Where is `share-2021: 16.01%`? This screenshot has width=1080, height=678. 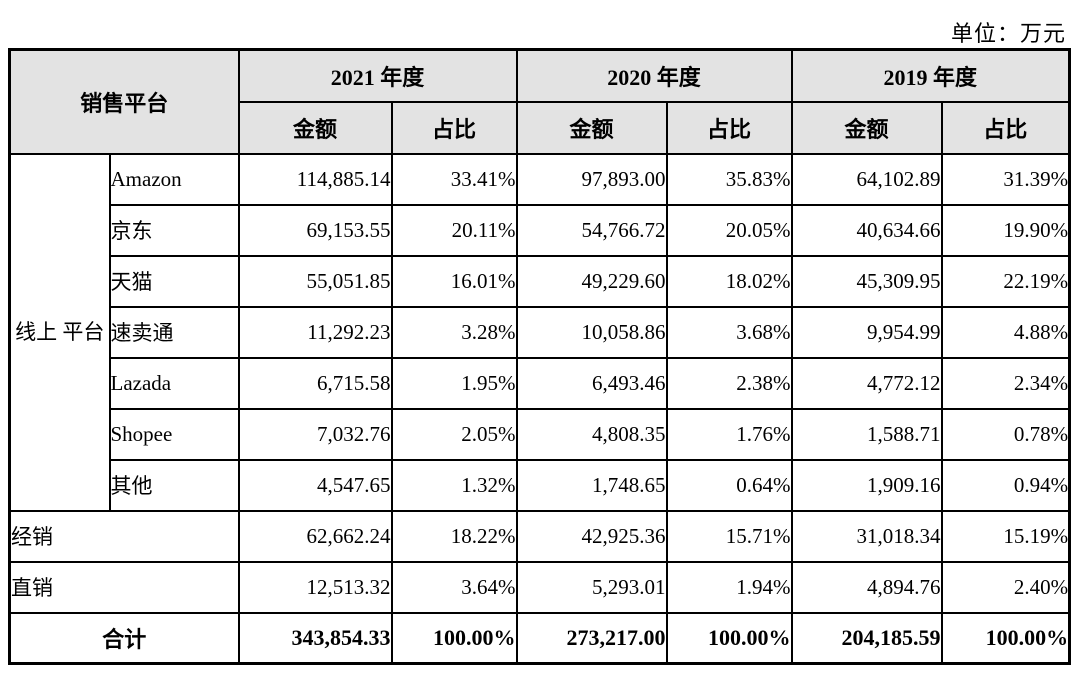 share-2021: 16.01% is located at coordinates (454, 281).